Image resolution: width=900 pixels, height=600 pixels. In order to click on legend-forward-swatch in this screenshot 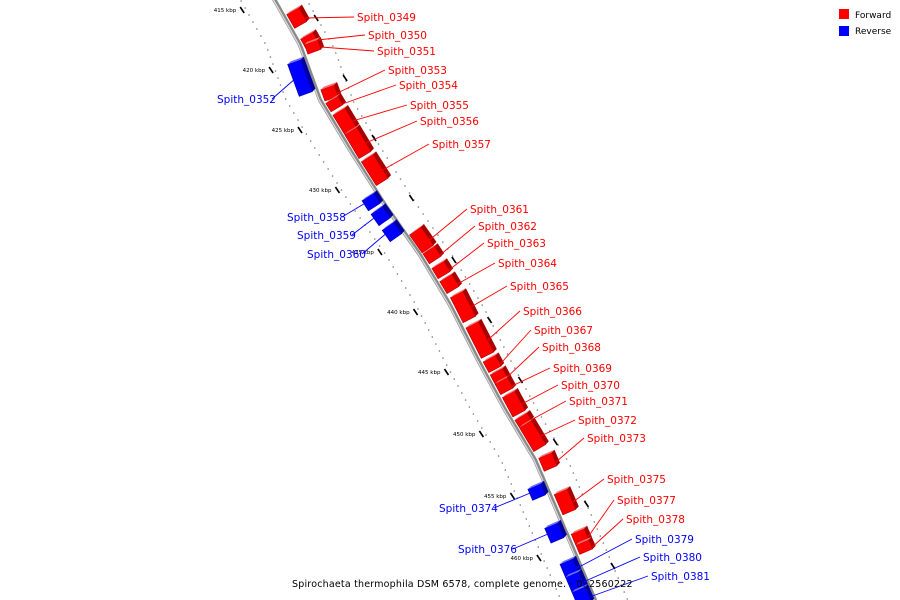, I will do `click(844, 14)`.